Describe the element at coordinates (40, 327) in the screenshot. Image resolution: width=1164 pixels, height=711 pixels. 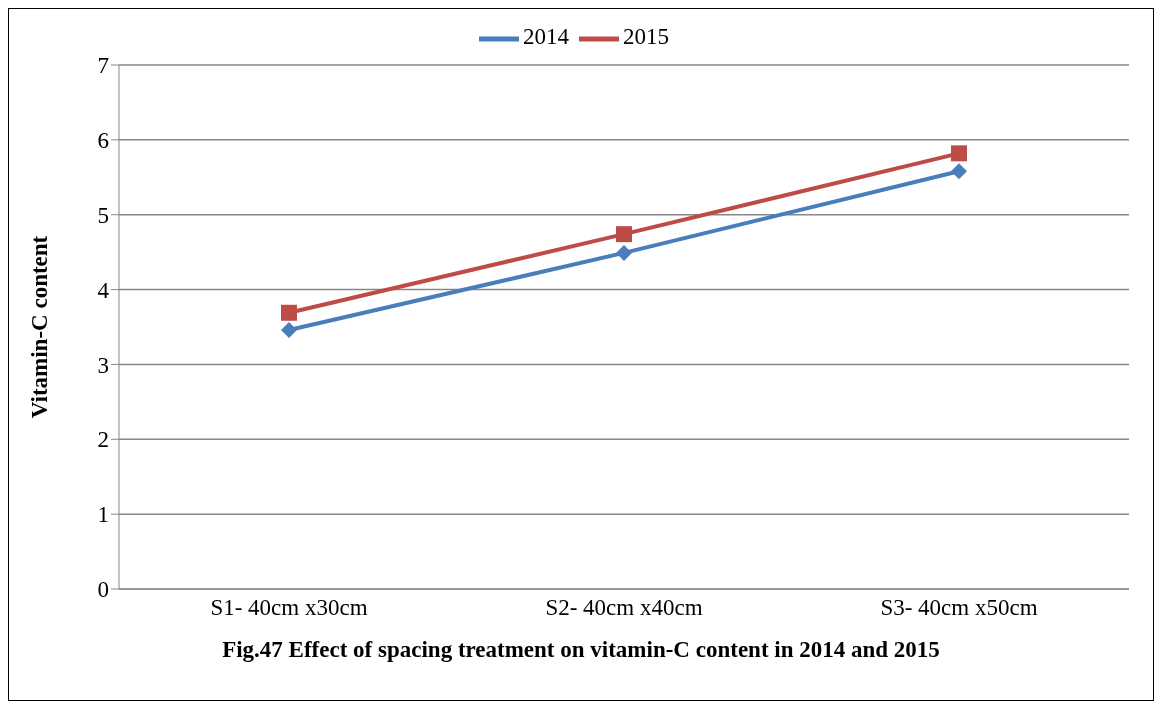
I see `y-axis-title: Vitamin-C content` at that location.